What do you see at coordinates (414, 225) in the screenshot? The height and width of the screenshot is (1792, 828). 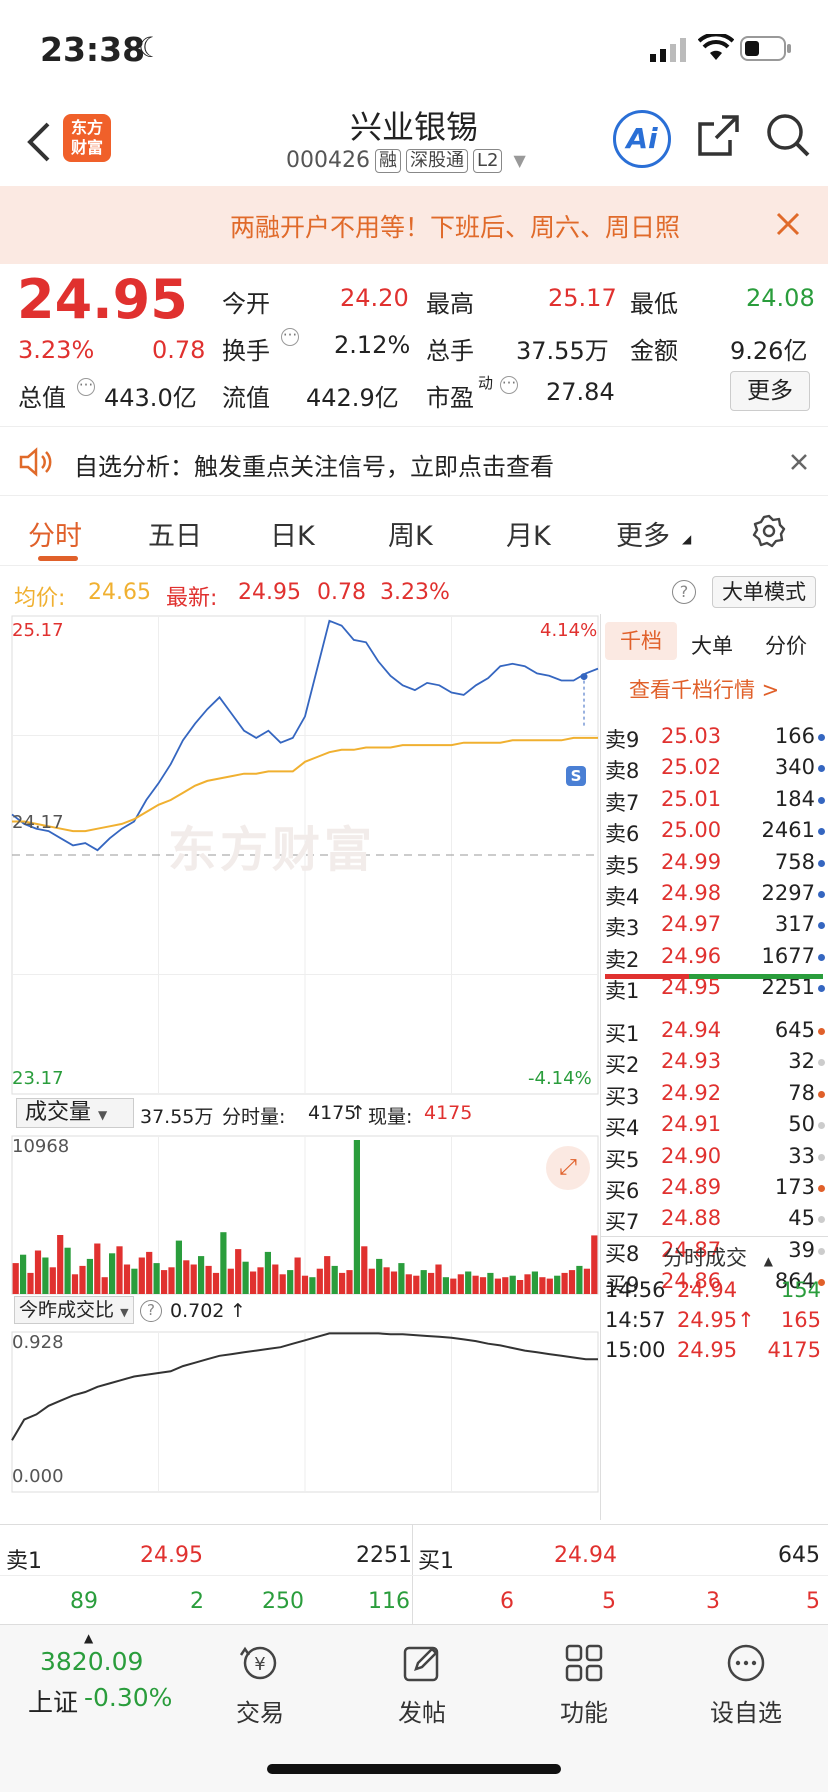 I see `promo-banner: 两融开户不用等！下班后、周六、周日照` at bounding box center [414, 225].